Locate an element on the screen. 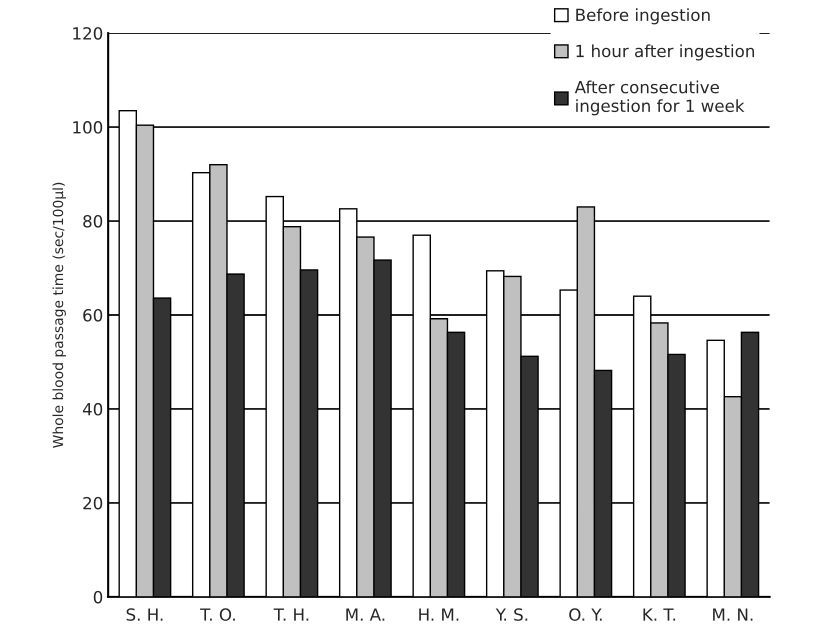  y-tick-label: 100 is located at coordinates (87, 127).